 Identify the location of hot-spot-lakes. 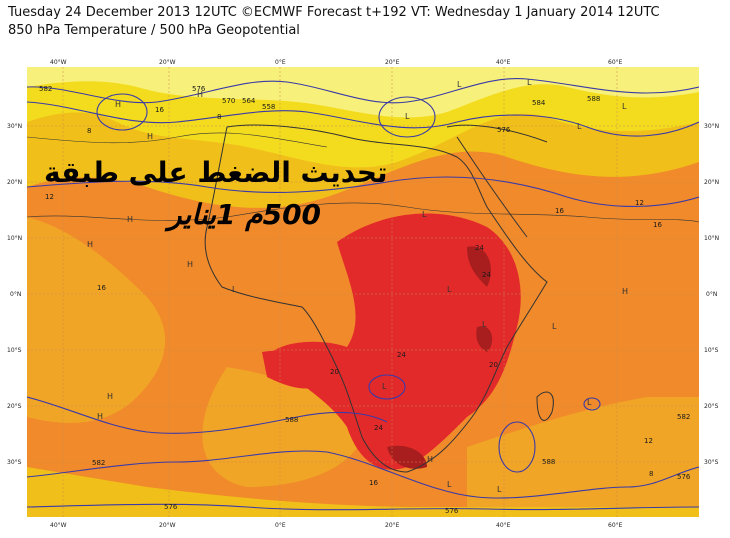
(484, 339).